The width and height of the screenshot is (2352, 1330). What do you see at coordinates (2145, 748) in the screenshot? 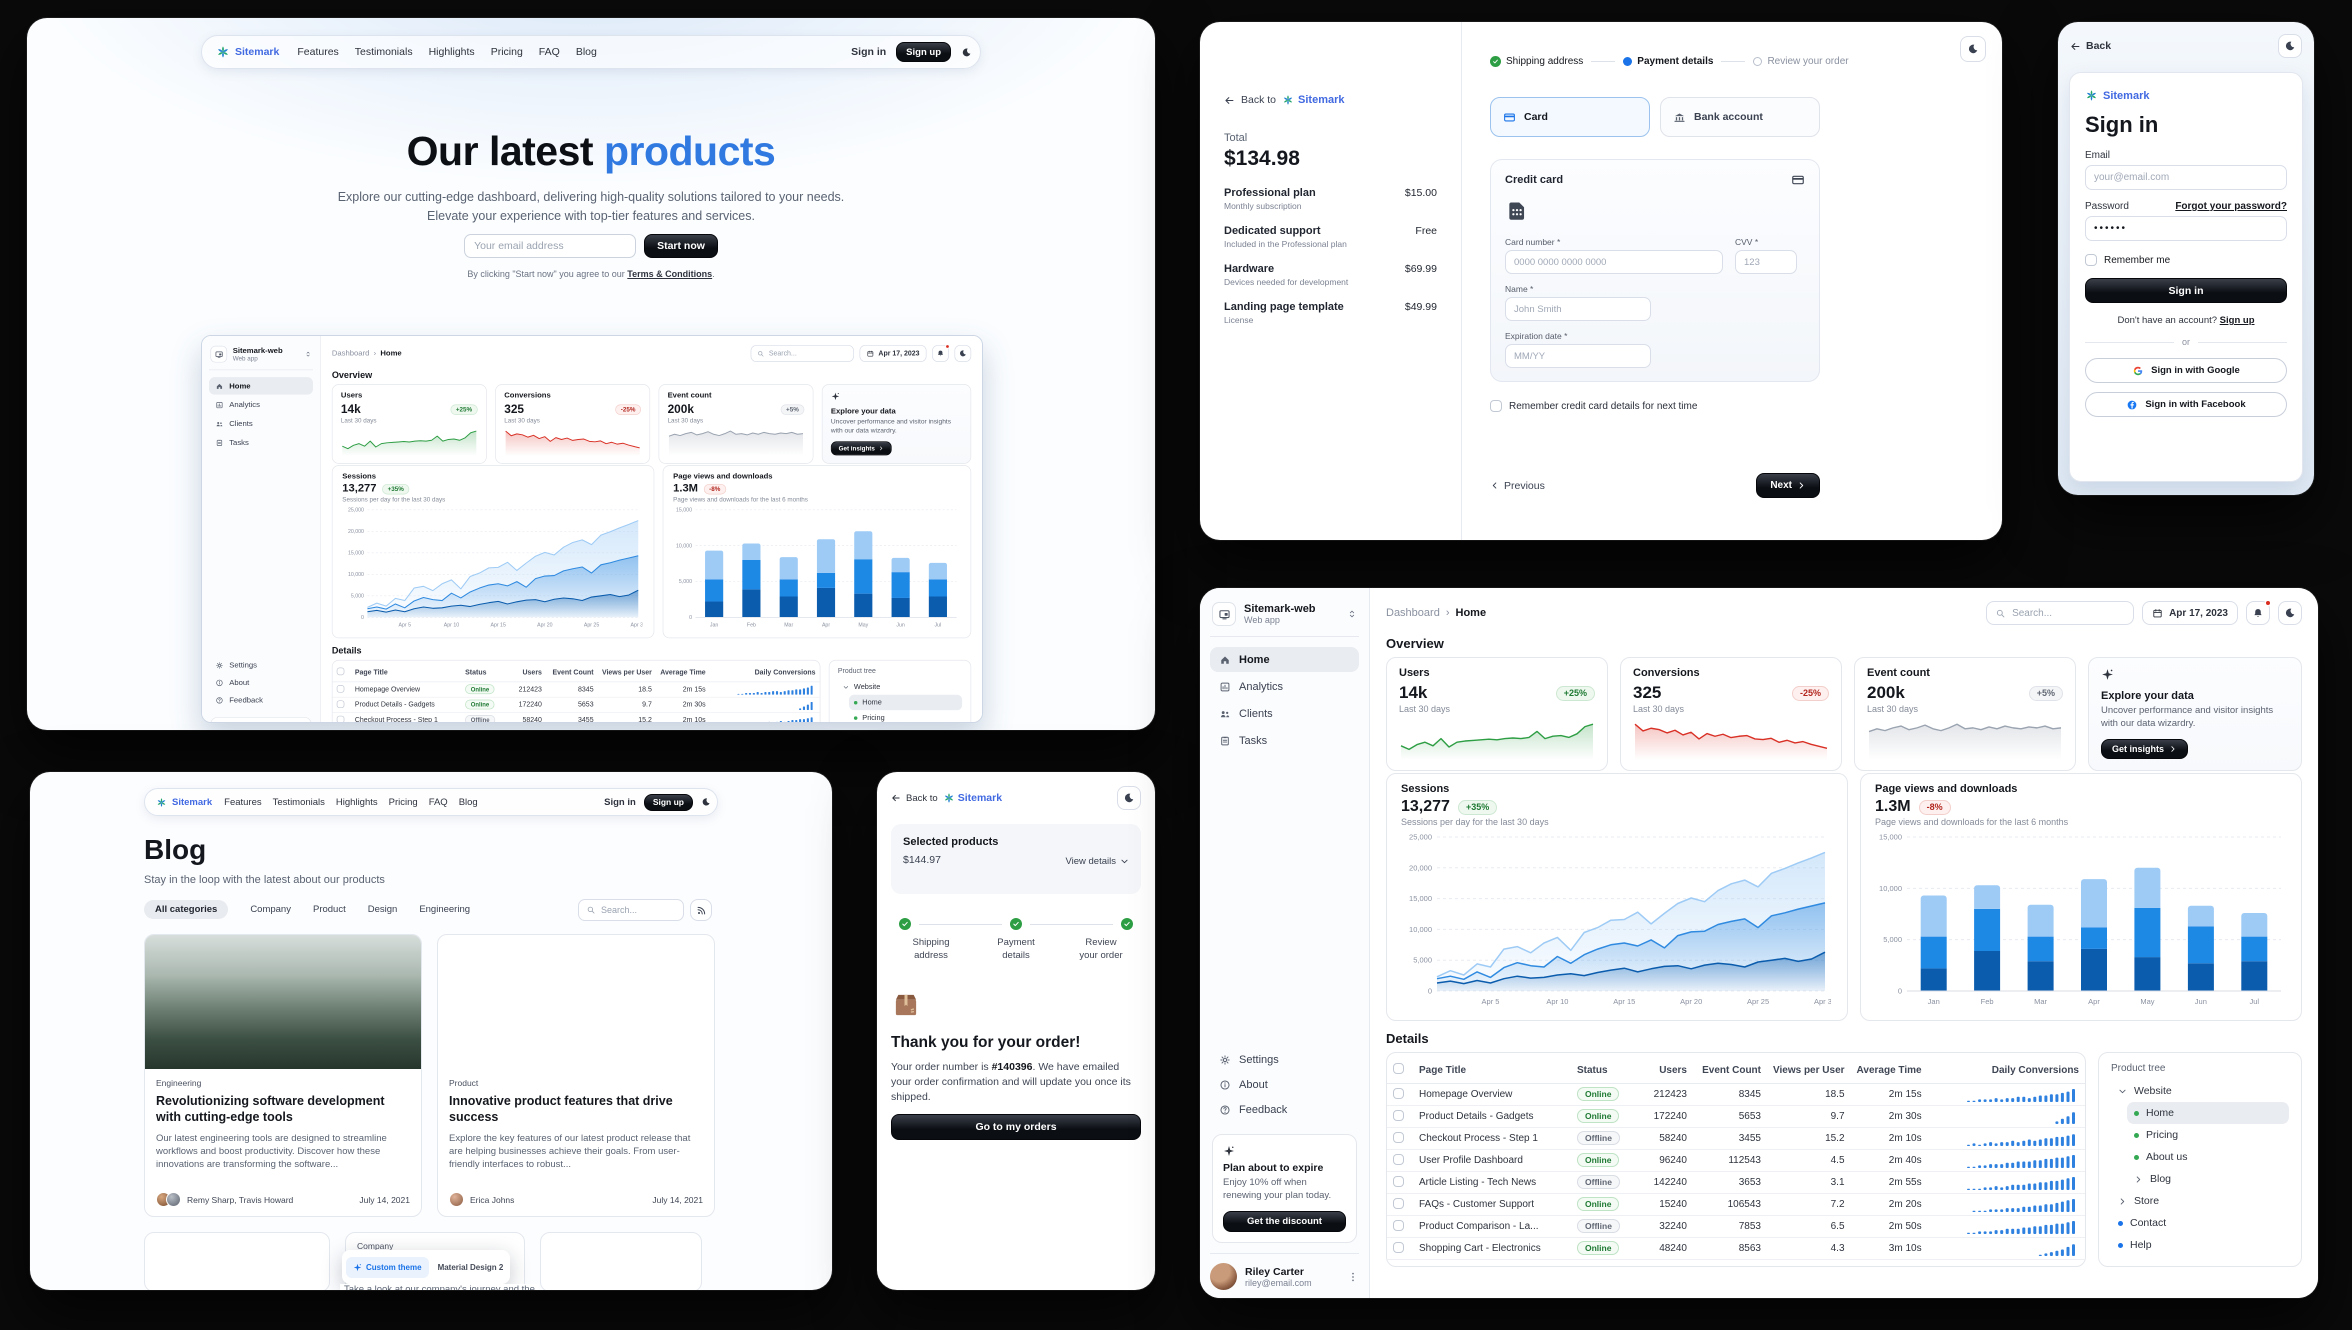
I see `get-insights-button: Get insights` at bounding box center [2145, 748].